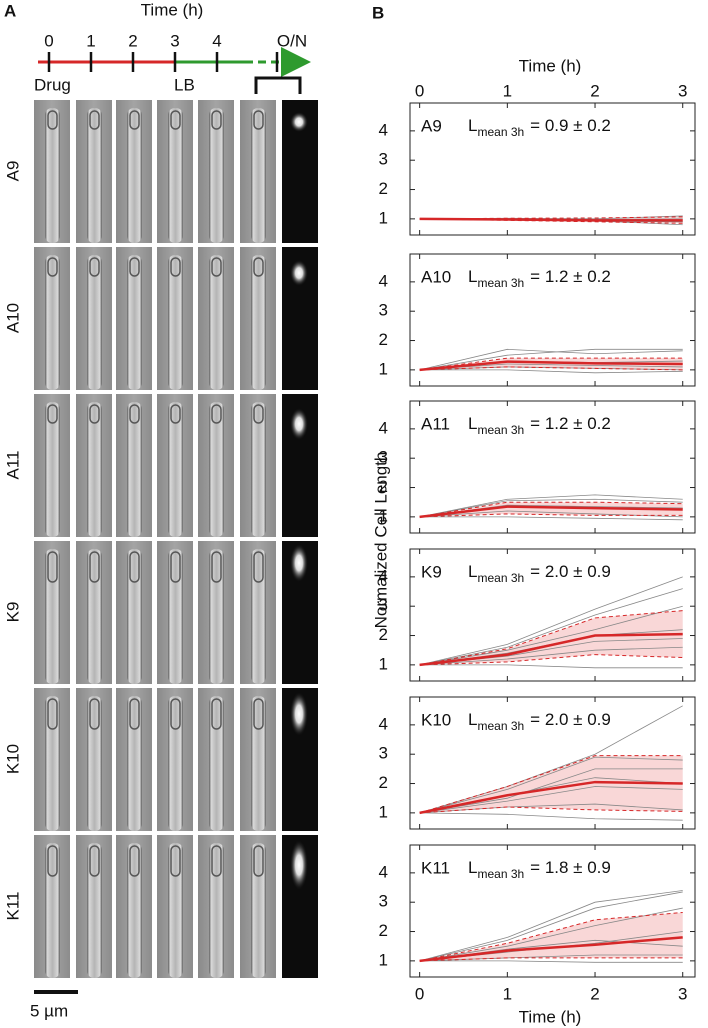 The image size is (708, 1028). Describe the element at coordinates (539, 127) in the screenshot. I see `annotation: Lmean 3h = 0.9 ± 0.2` at that location.